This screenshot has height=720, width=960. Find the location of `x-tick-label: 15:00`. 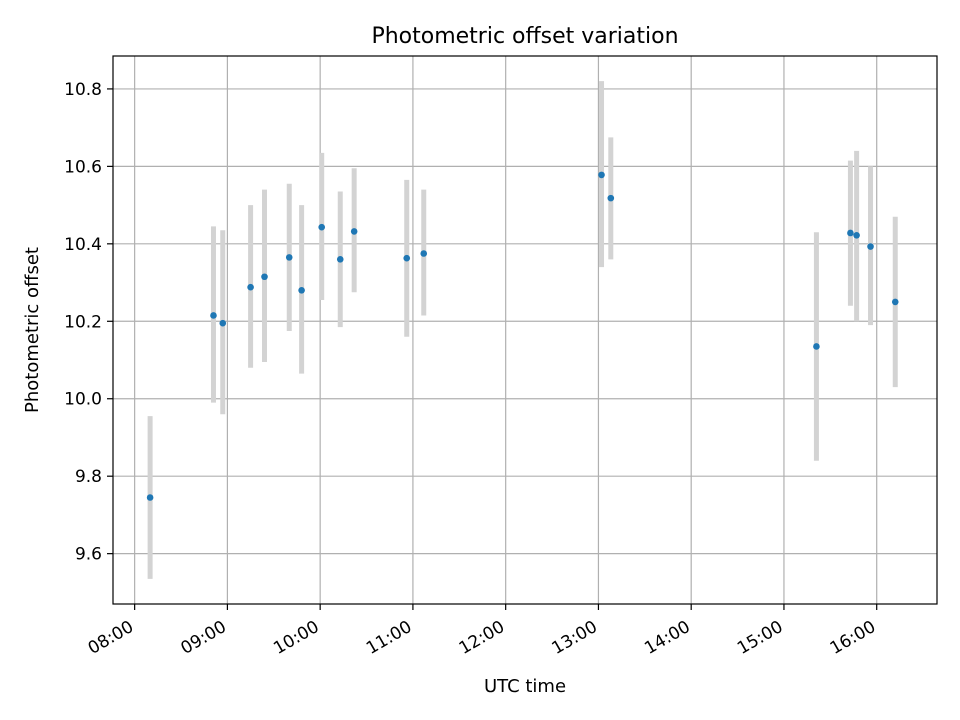

x-tick-label: 15:00 is located at coordinates (760, 638).